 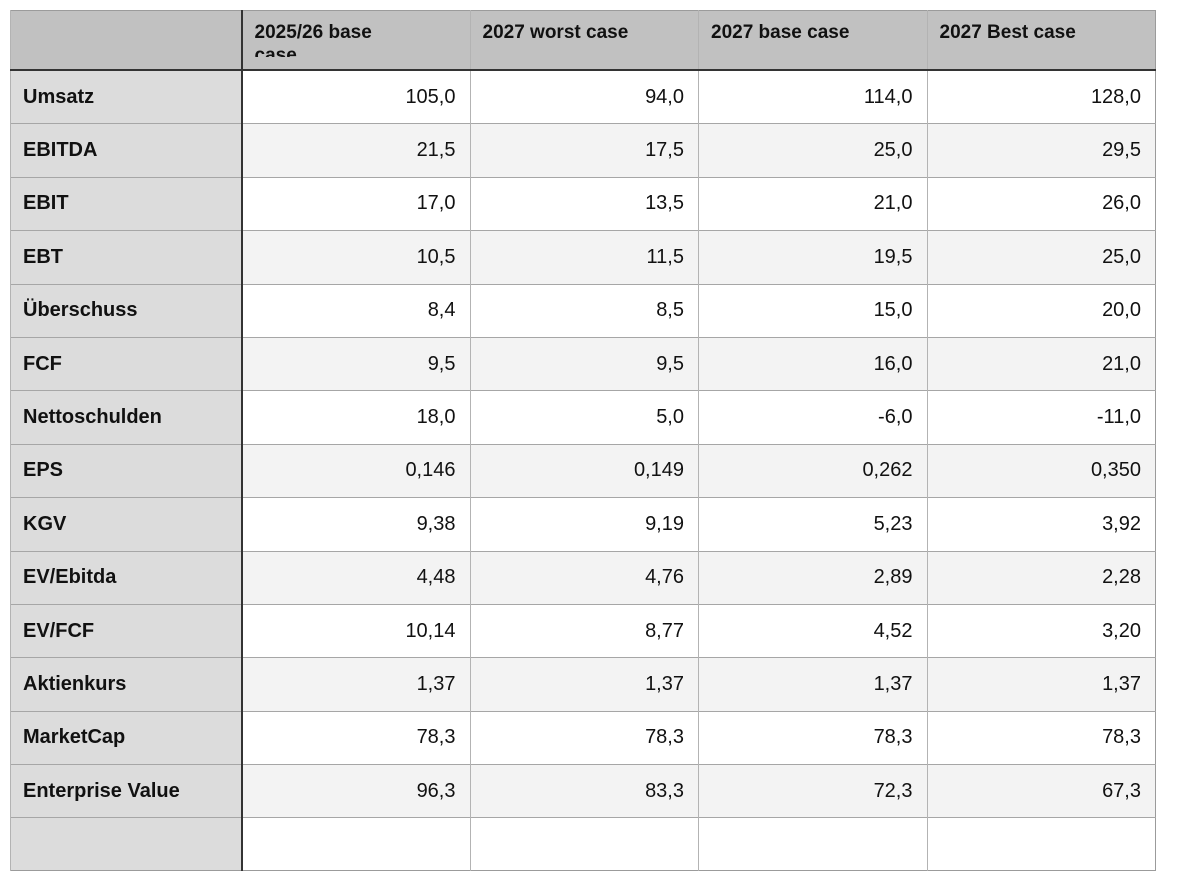 What do you see at coordinates (126, 844) in the screenshot?
I see `row-label-empty` at bounding box center [126, 844].